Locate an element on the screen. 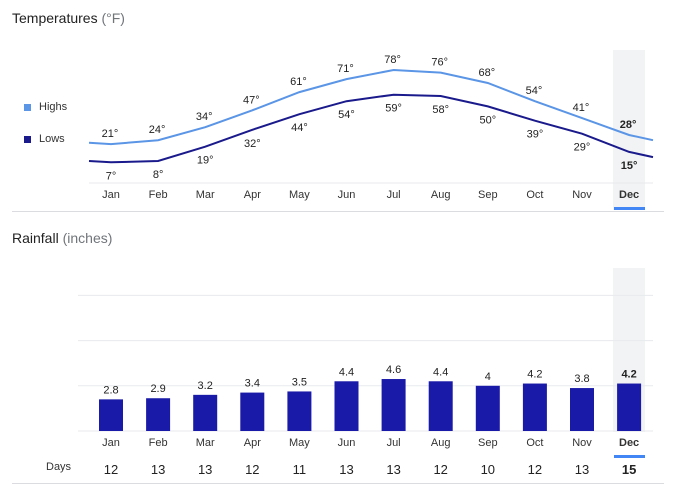  lows-label-nov: 29° is located at coordinates (582, 148).